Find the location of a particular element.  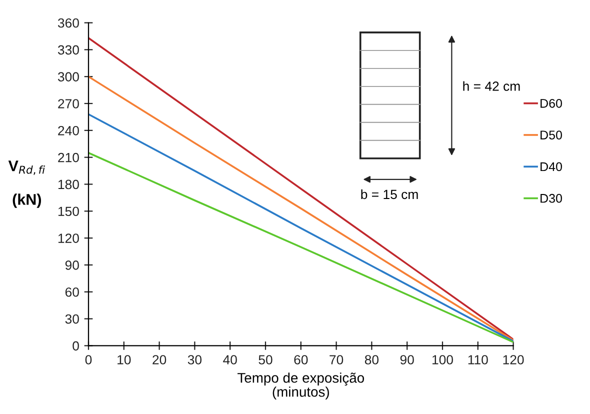

x-tick-label: 100 is located at coordinates (442, 359).